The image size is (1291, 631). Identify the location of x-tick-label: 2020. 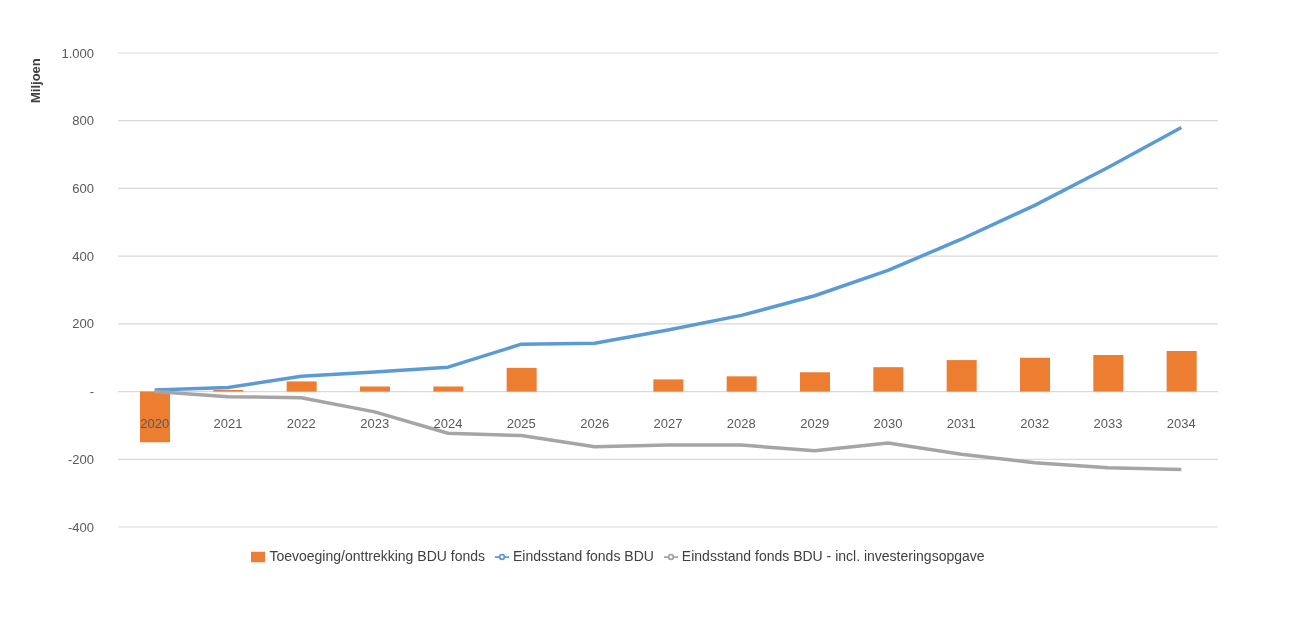
(155, 423).